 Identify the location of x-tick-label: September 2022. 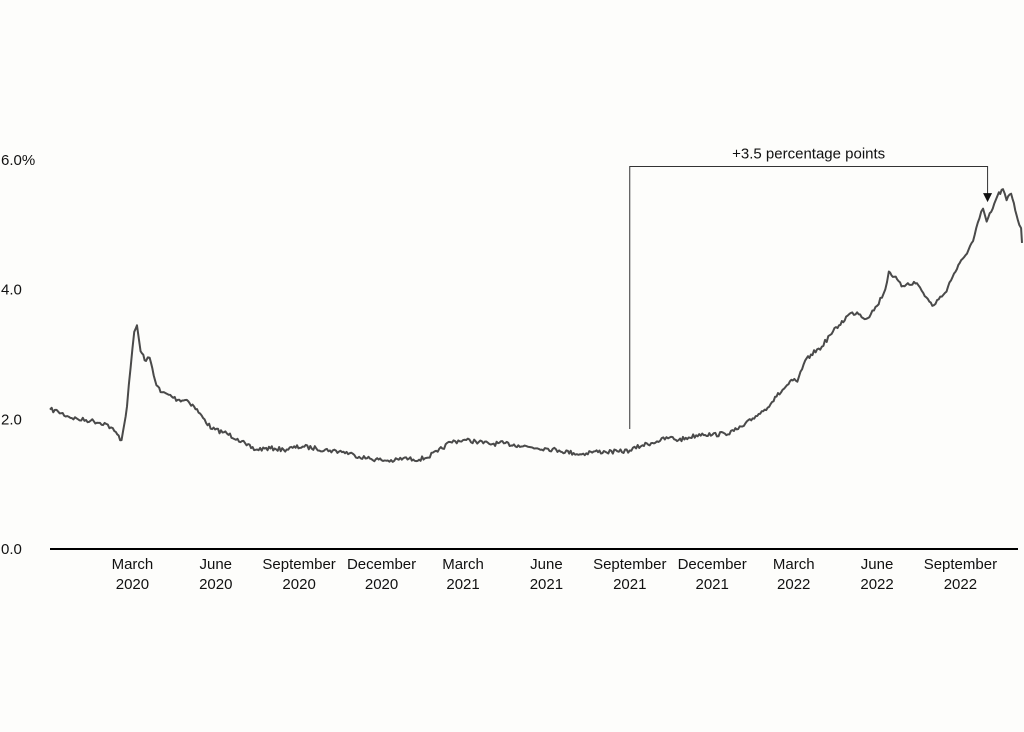
(960, 574).